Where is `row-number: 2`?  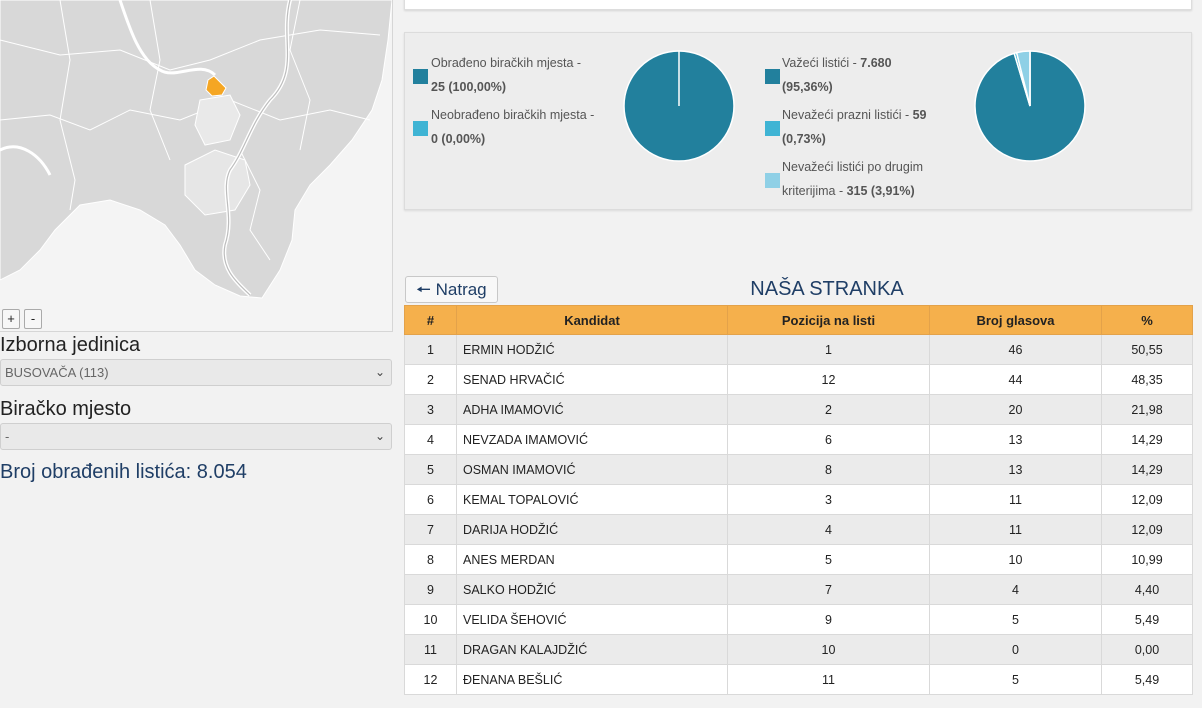
row-number: 2 is located at coordinates (430, 379).